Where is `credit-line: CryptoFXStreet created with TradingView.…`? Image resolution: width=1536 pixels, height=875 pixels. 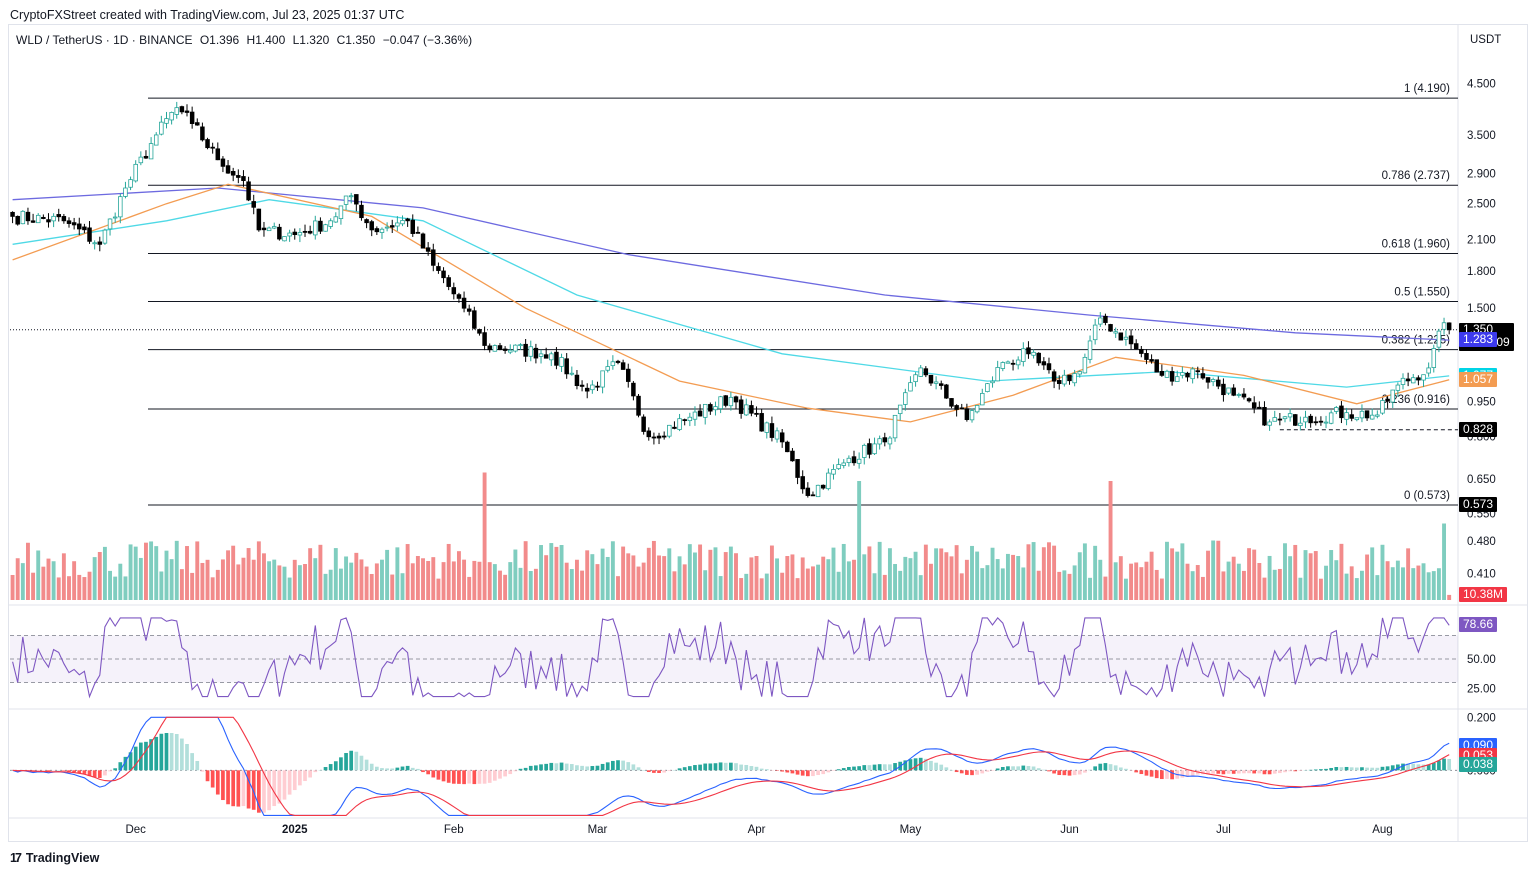 credit-line: CryptoFXStreet created with TradingView.… is located at coordinates (207, 15).